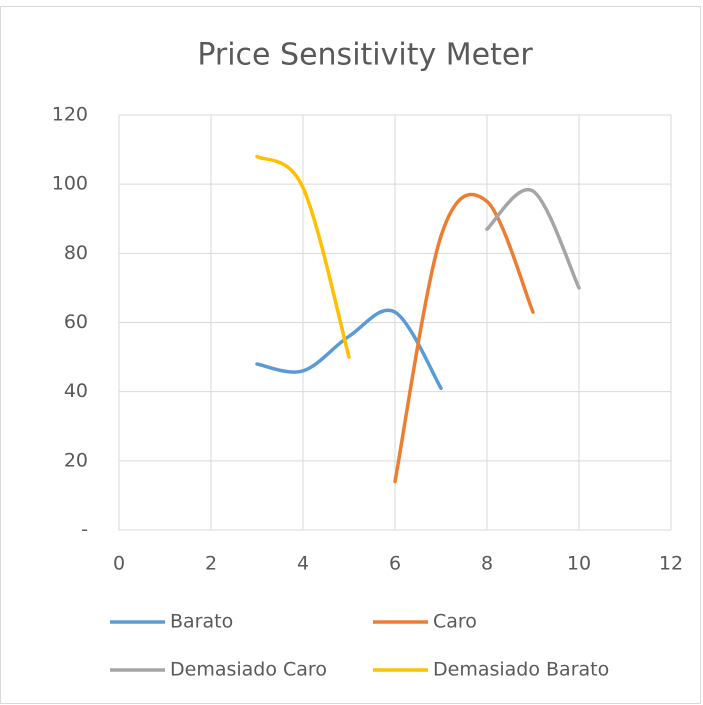 Image resolution: width=703 pixels, height=705 pixels. Describe the element at coordinates (84, 530) in the screenshot. I see `y-tick-label: -` at that location.